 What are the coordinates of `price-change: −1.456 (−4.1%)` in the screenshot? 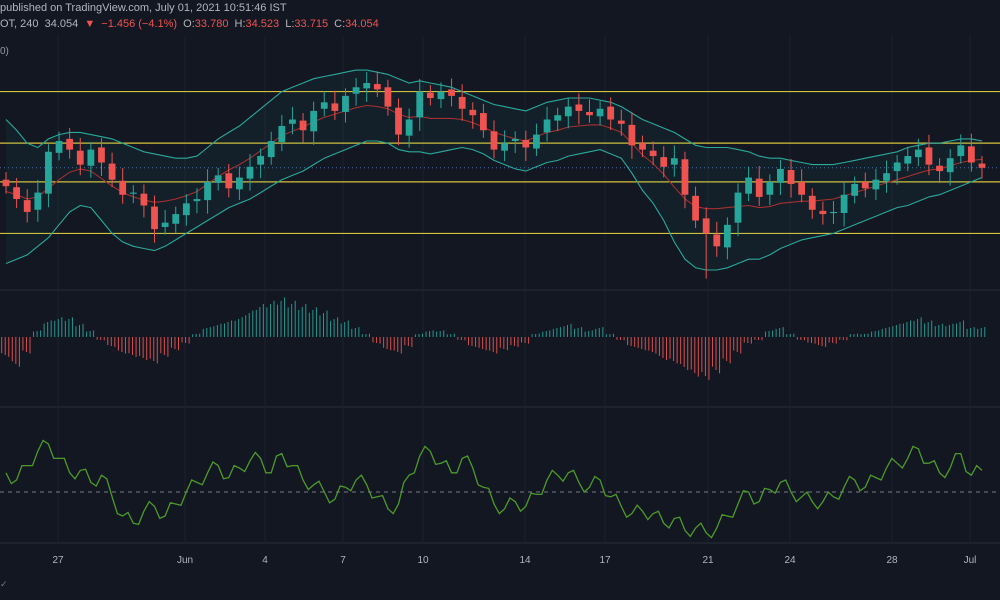 It's located at (139, 24).